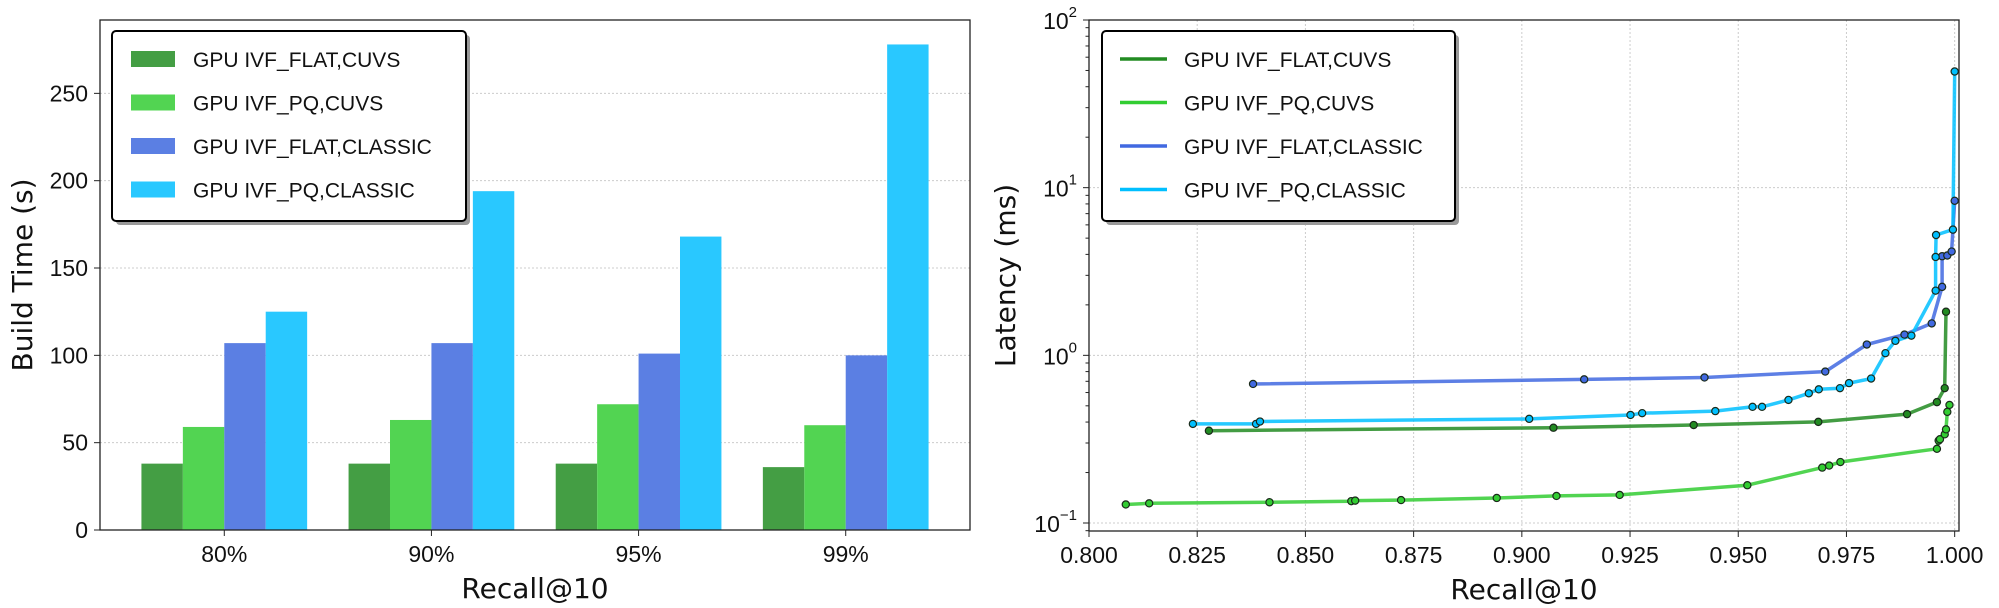  What do you see at coordinates (69, 181) in the screenshot?
I see `y-tick-label: 200` at bounding box center [69, 181].